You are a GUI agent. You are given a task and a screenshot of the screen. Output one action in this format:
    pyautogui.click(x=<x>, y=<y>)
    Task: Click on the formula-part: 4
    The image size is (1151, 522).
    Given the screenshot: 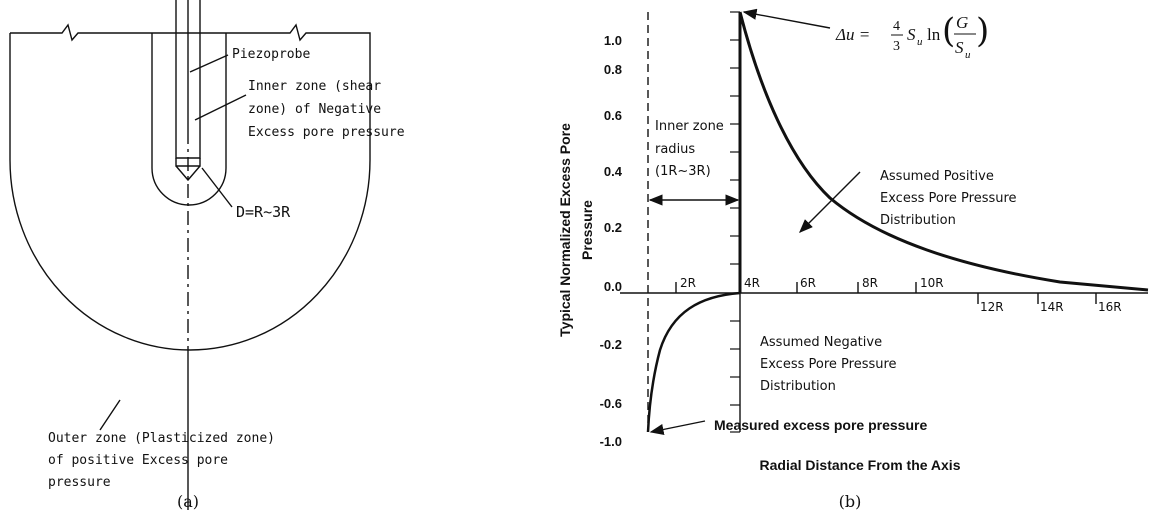 What is the action you would take?
    pyautogui.click(x=896, y=26)
    